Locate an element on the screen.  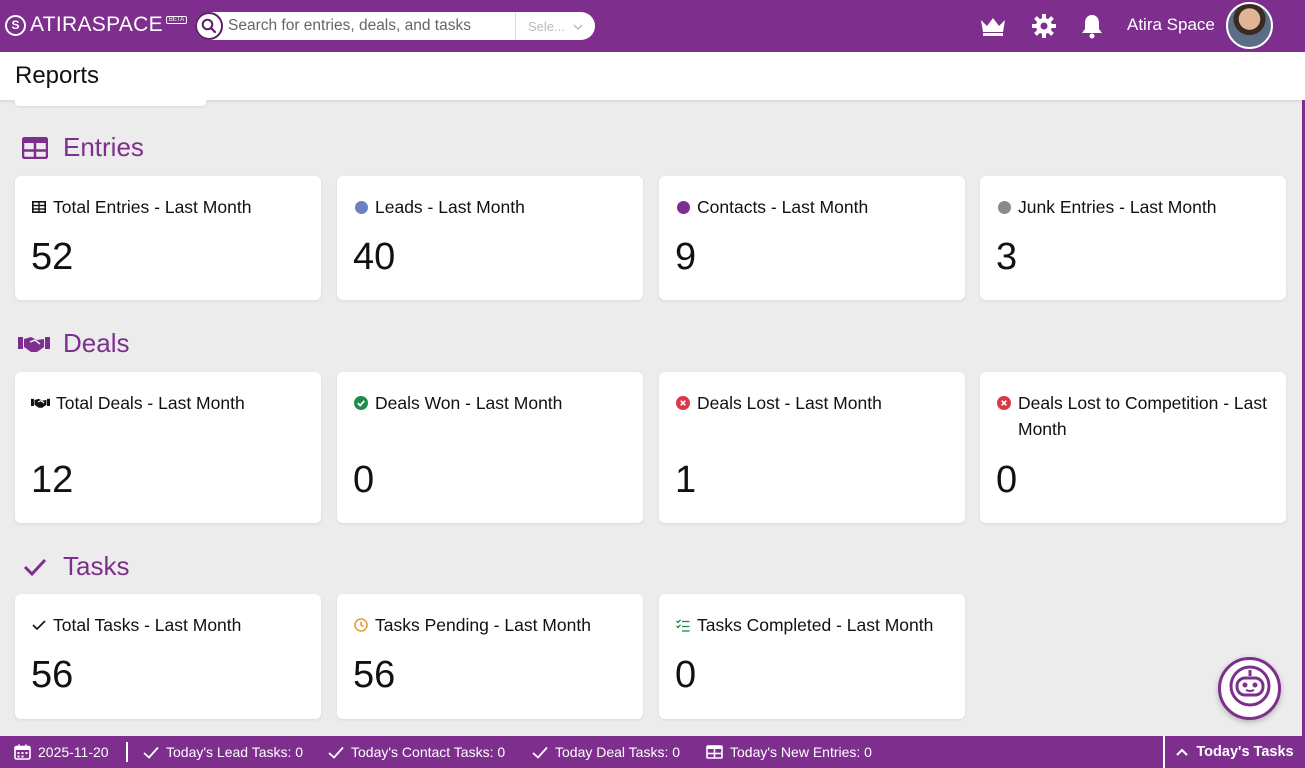
section-tasks-title: Tasks is located at coordinates (96, 566).